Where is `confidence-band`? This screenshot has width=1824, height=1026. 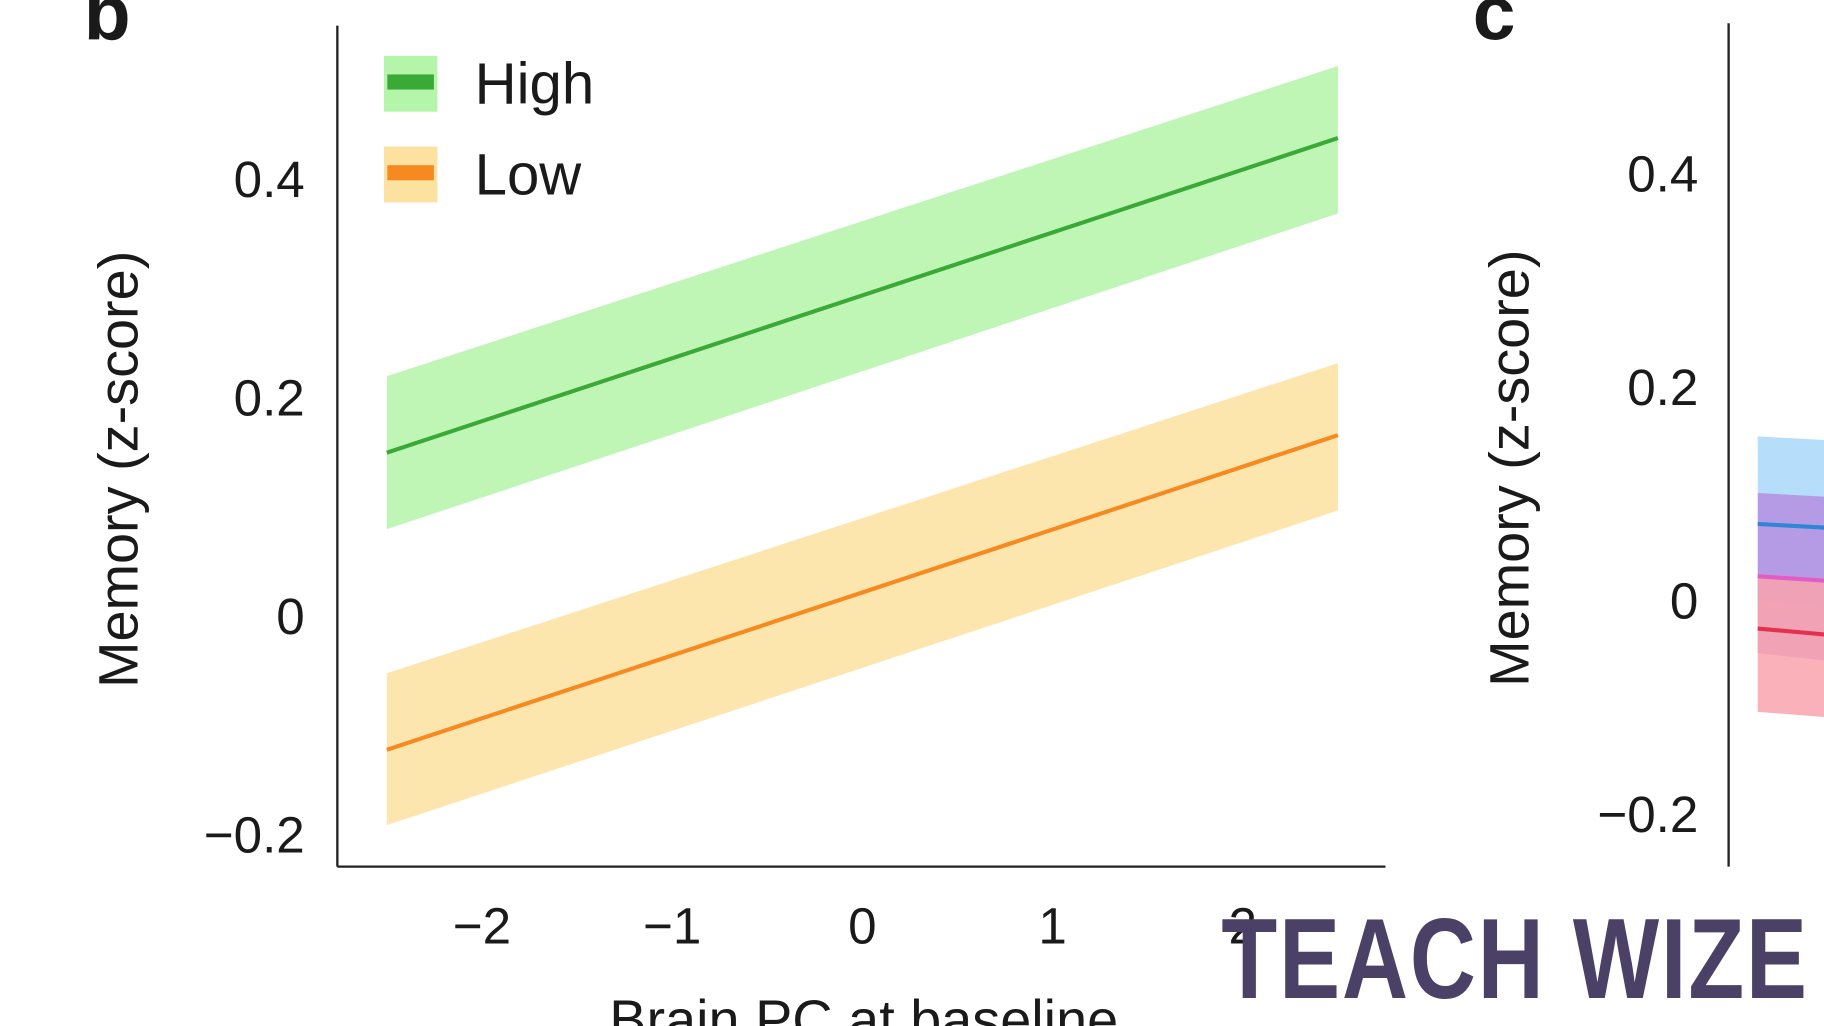
confidence-band is located at coordinates (1790, 647).